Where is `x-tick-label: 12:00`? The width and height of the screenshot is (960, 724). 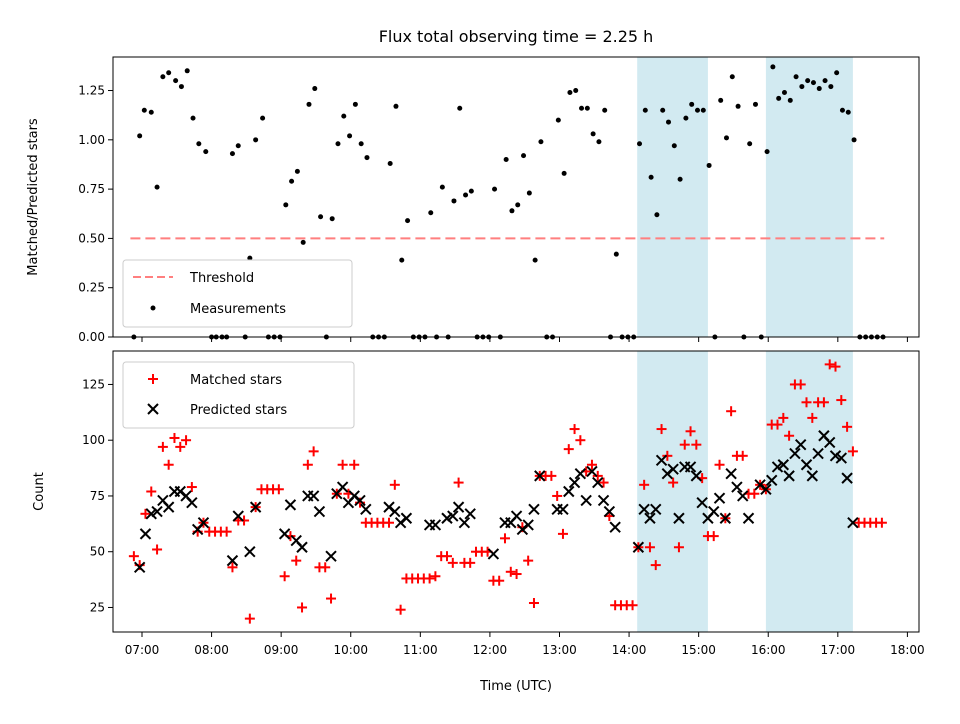
x-tick-label: 12:00 is located at coordinates (490, 650).